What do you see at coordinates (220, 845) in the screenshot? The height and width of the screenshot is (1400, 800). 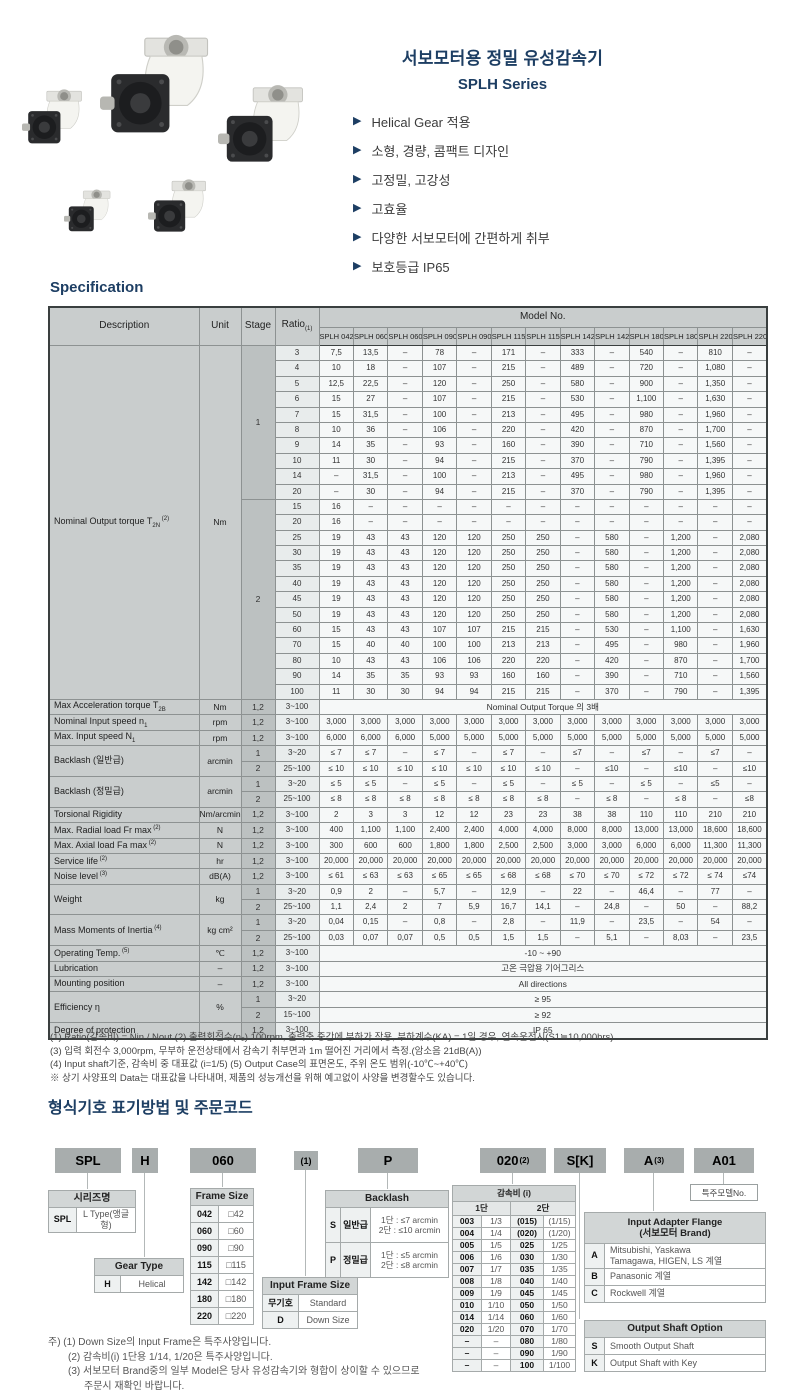 I see `unit-cell: N` at bounding box center [220, 845].